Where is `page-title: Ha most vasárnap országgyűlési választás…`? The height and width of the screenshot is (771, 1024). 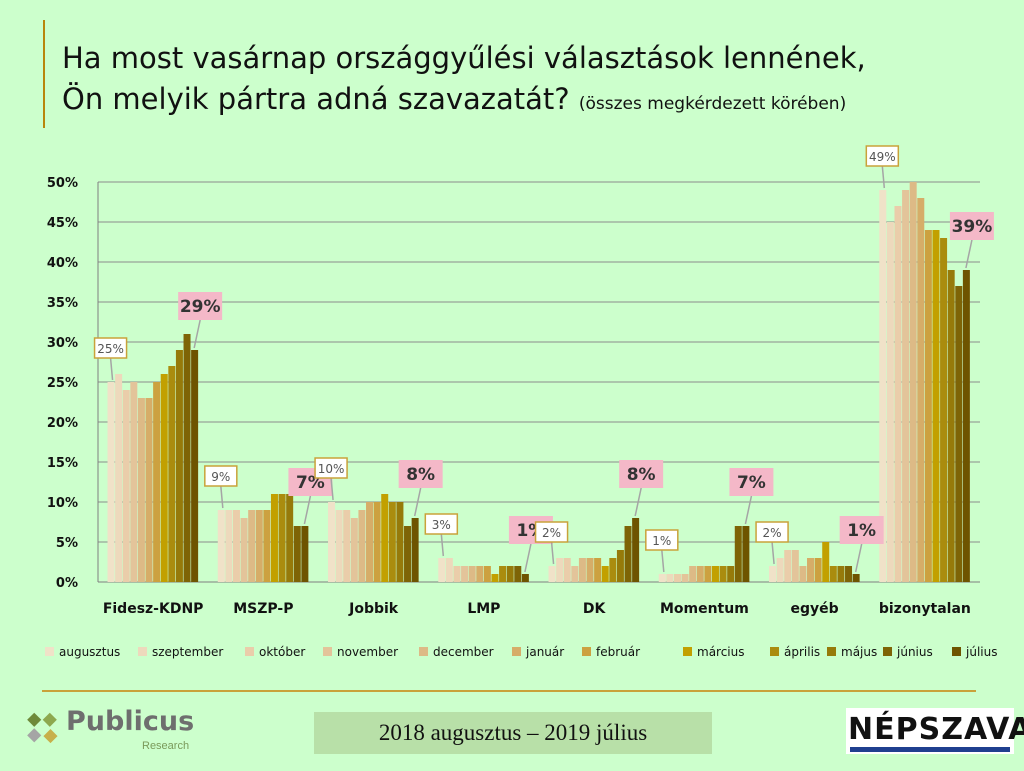 page-title: Ha most vasárnap országgyűlési választás… is located at coordinates (464, 81).